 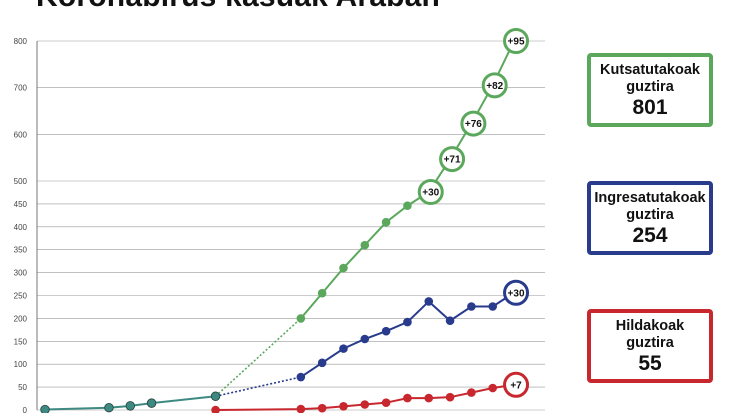 I want to click on y-tick-label: 200, so click(x=21, y=318).